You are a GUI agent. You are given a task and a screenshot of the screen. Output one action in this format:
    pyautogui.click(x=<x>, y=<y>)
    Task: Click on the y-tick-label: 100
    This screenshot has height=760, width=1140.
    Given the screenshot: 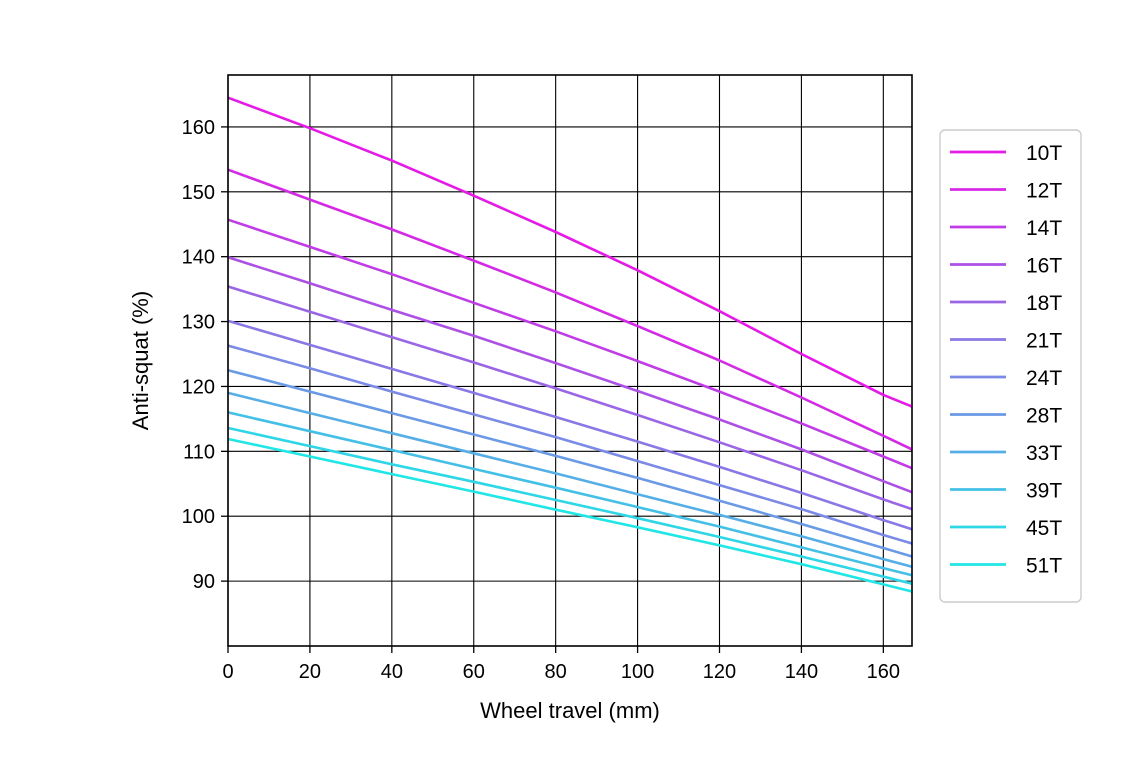 What is the action you would take?
    pyautogui.click(x=198, y=517)
    